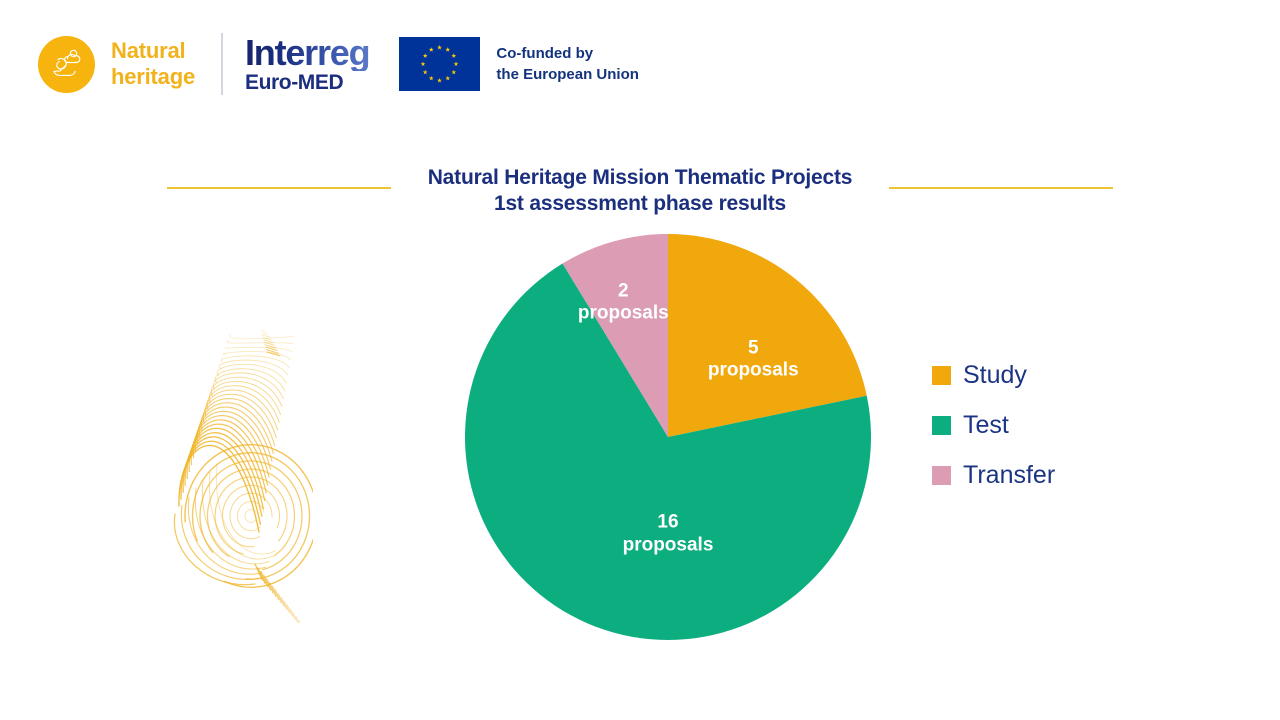  What do you see at coordinates (66, 64) in the screenshot?
I see `hand-holding-plant-sun-icon` at bounding box center [66, 64].